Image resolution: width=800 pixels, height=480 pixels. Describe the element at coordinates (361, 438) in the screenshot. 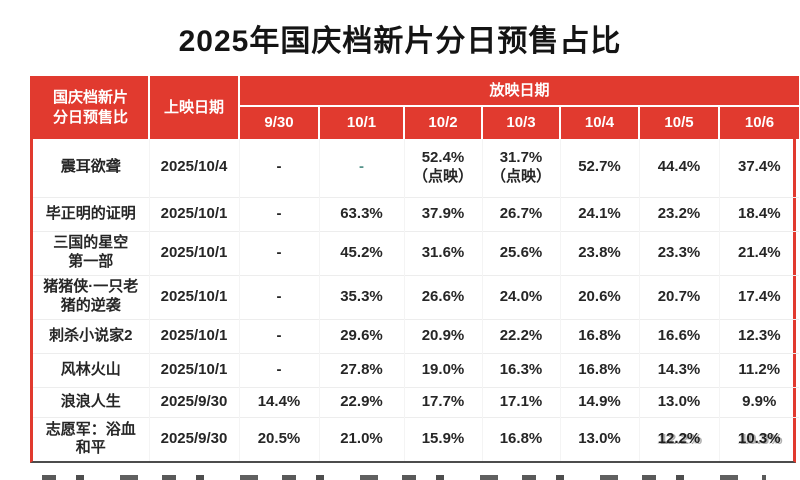

I see `presale-cell: 21.0%` at that location.